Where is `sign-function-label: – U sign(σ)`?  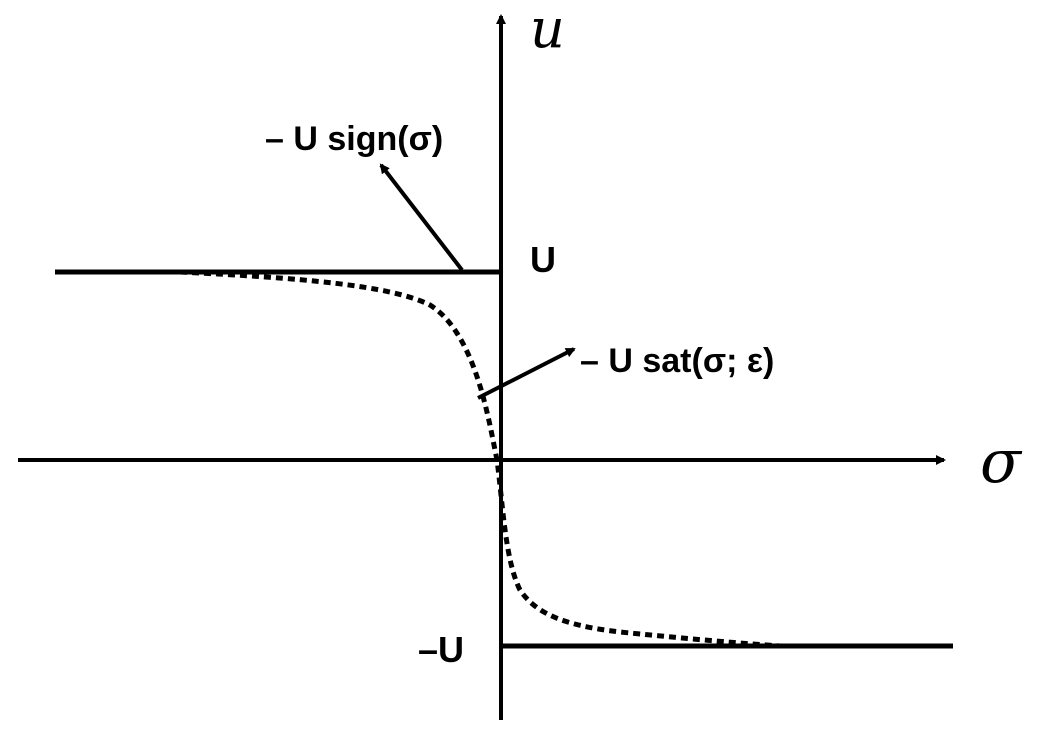
sign-function-label: – U sign(σ) is located at coordinates (354, 139).